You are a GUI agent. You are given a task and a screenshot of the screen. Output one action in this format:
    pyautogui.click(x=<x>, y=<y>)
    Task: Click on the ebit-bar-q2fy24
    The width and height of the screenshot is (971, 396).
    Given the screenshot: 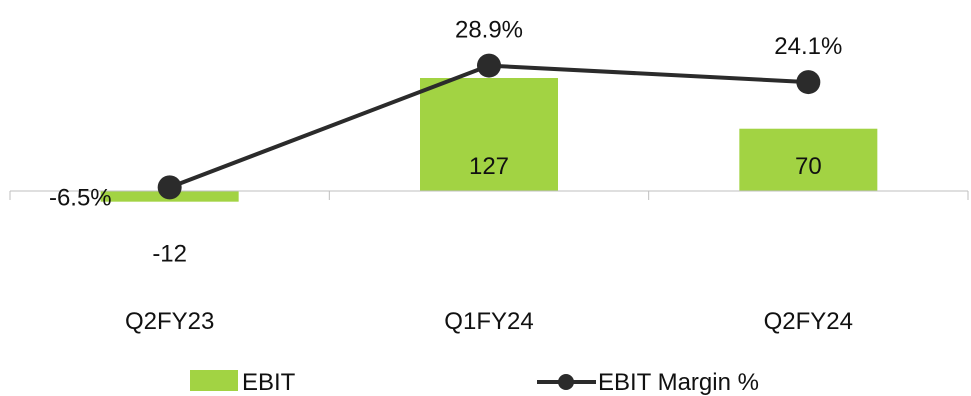 What is the action you would take?
    pyautogui.click(x=808, y=159)
    